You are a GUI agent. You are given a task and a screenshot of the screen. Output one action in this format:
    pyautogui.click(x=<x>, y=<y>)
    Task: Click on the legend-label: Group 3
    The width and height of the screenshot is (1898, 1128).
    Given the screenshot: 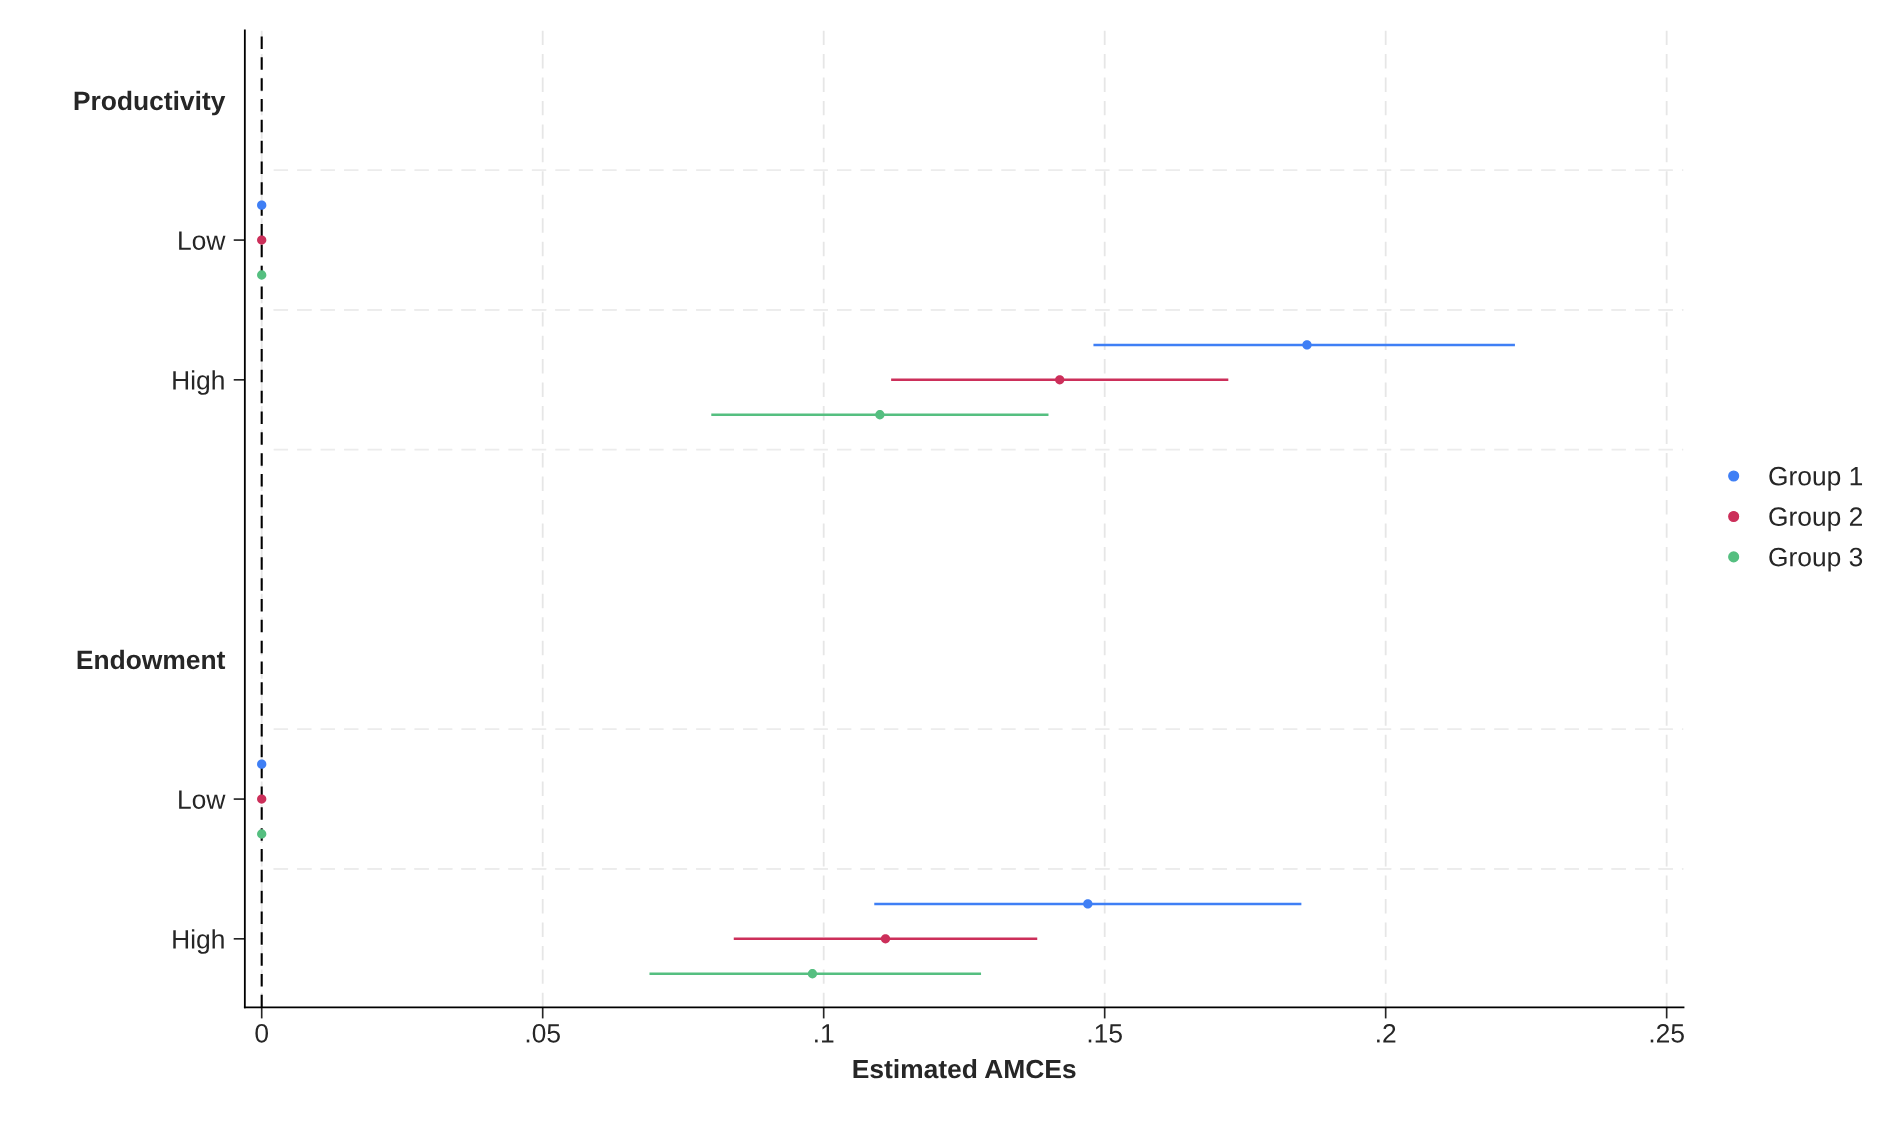 What is the action you would take?
    pyautogui.click(x=1816, y=559)
    